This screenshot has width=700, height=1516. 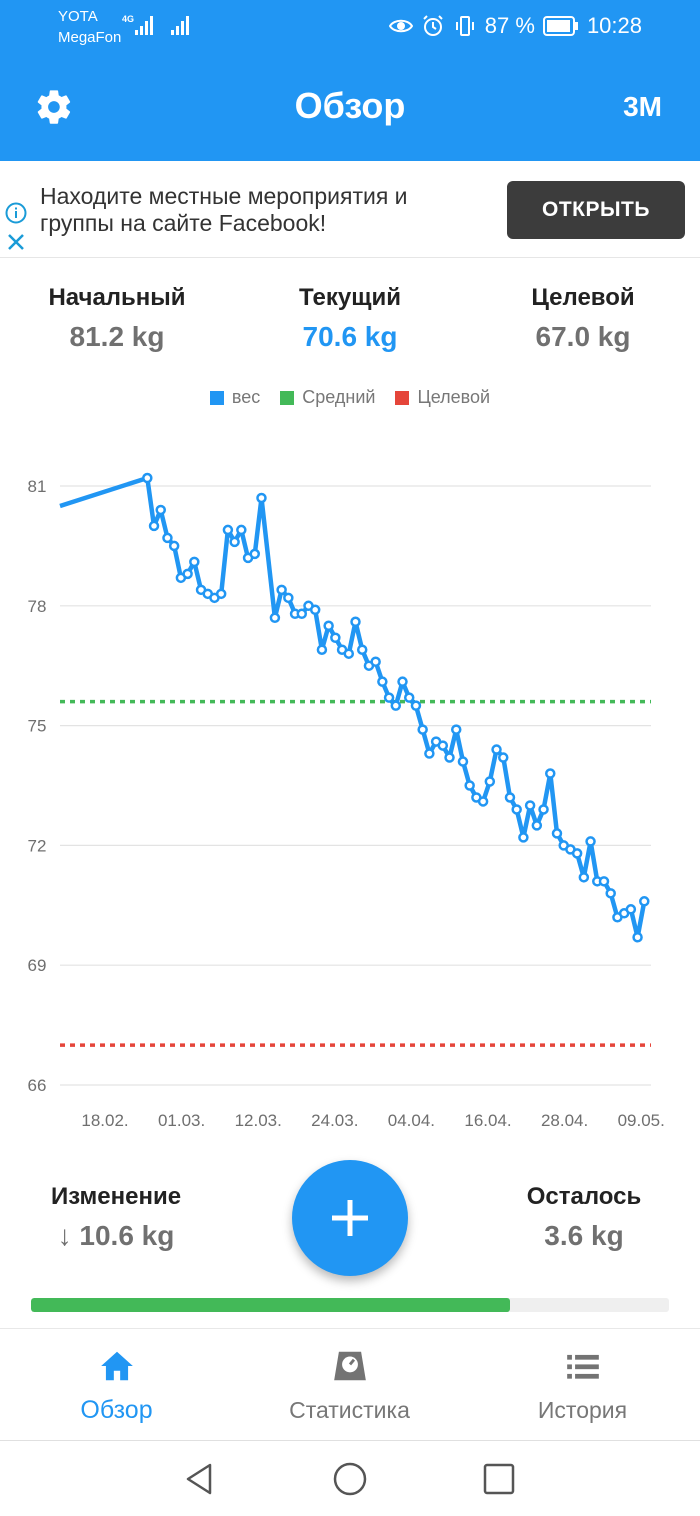 What do you see at coordinates (411, 1120) in the screenshot?
I see `x-tick-label: 04.04.` at bounding box center [411, 1120].